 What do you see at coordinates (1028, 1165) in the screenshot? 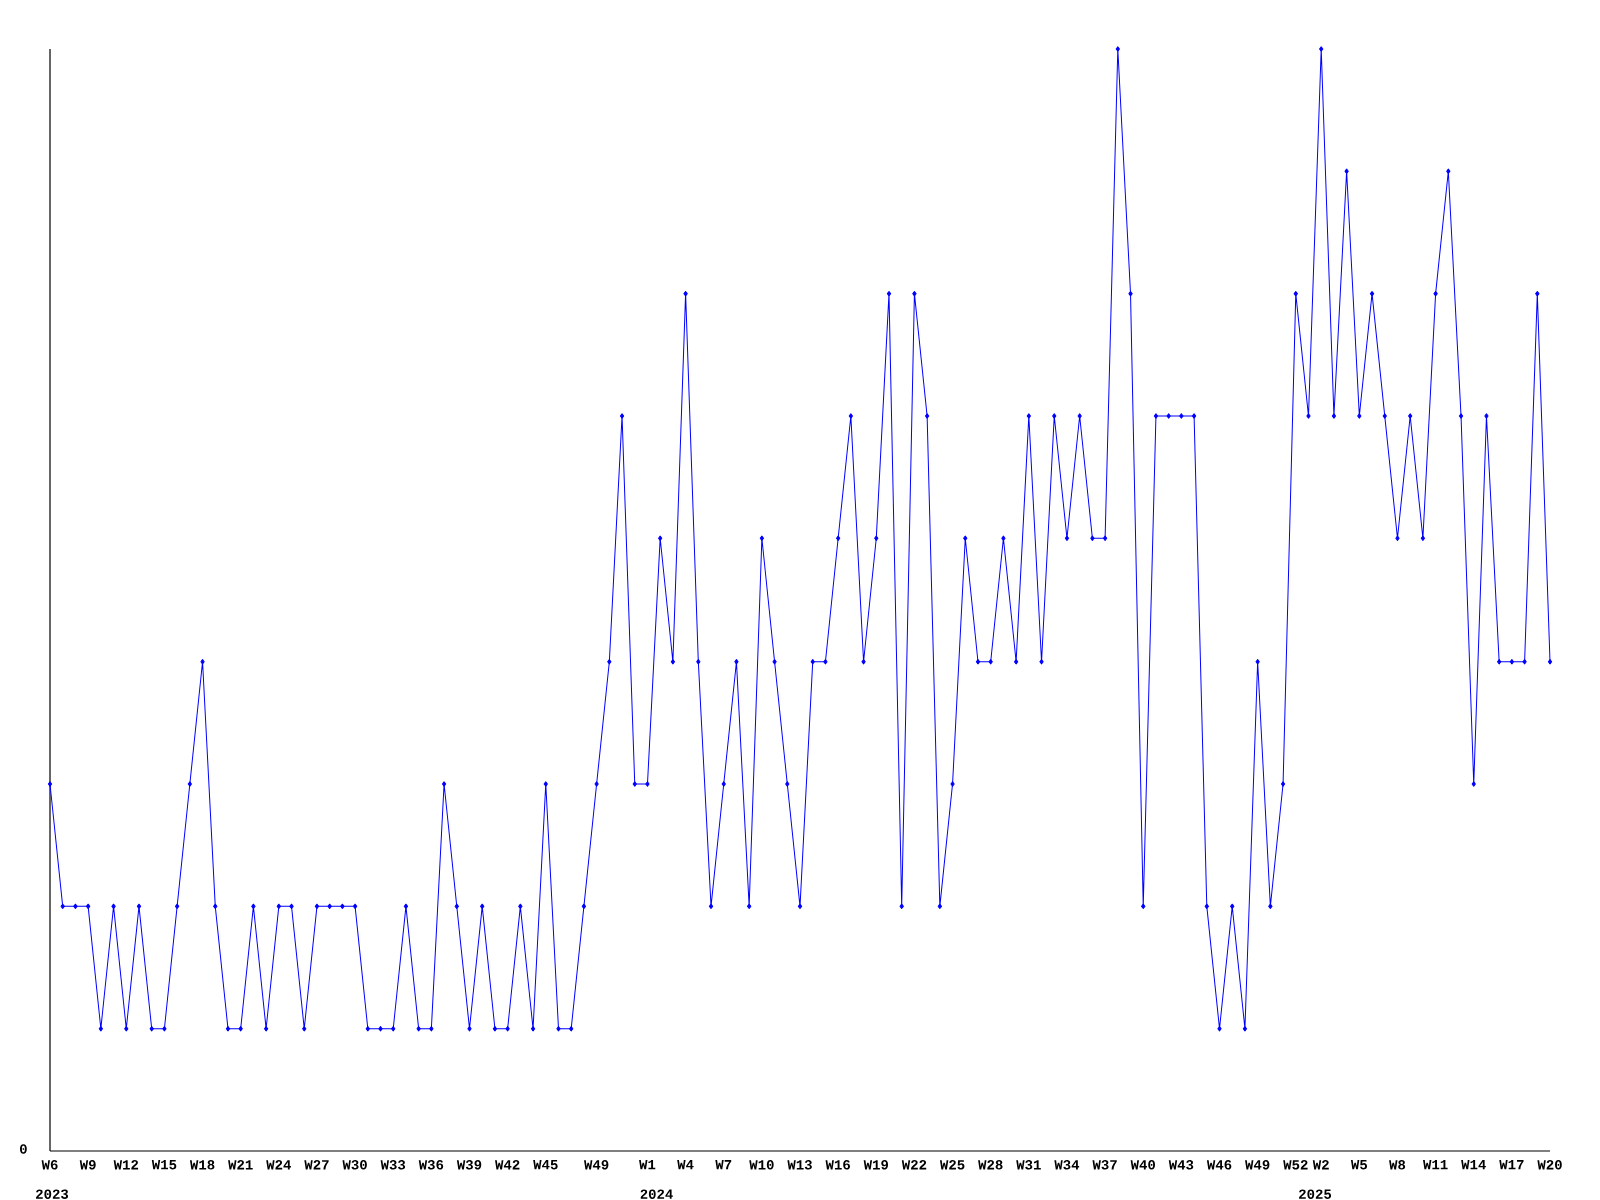
I see `x-tick-label: W31` at bounding box center [1028, 1165].